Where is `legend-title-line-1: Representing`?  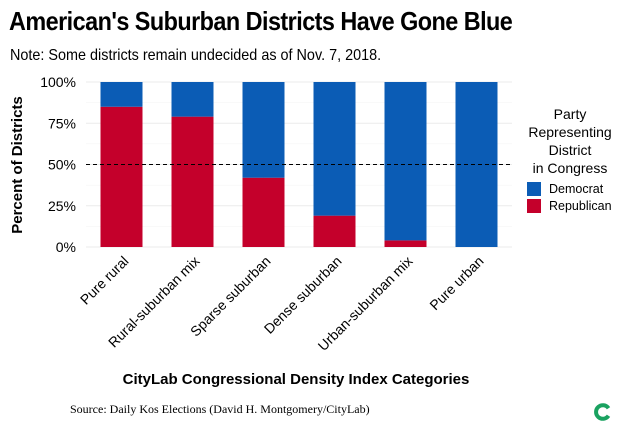 legend-title-line-1: Representing is located at coordinates (569, 132).